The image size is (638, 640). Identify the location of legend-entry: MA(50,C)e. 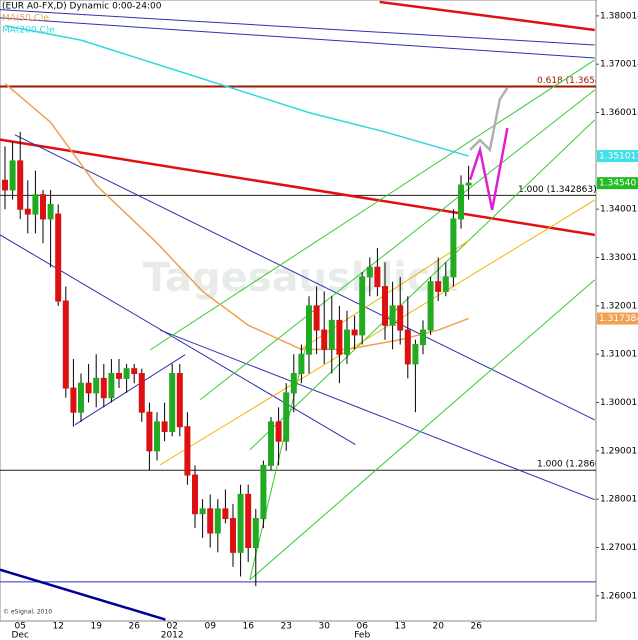
(26, 19).